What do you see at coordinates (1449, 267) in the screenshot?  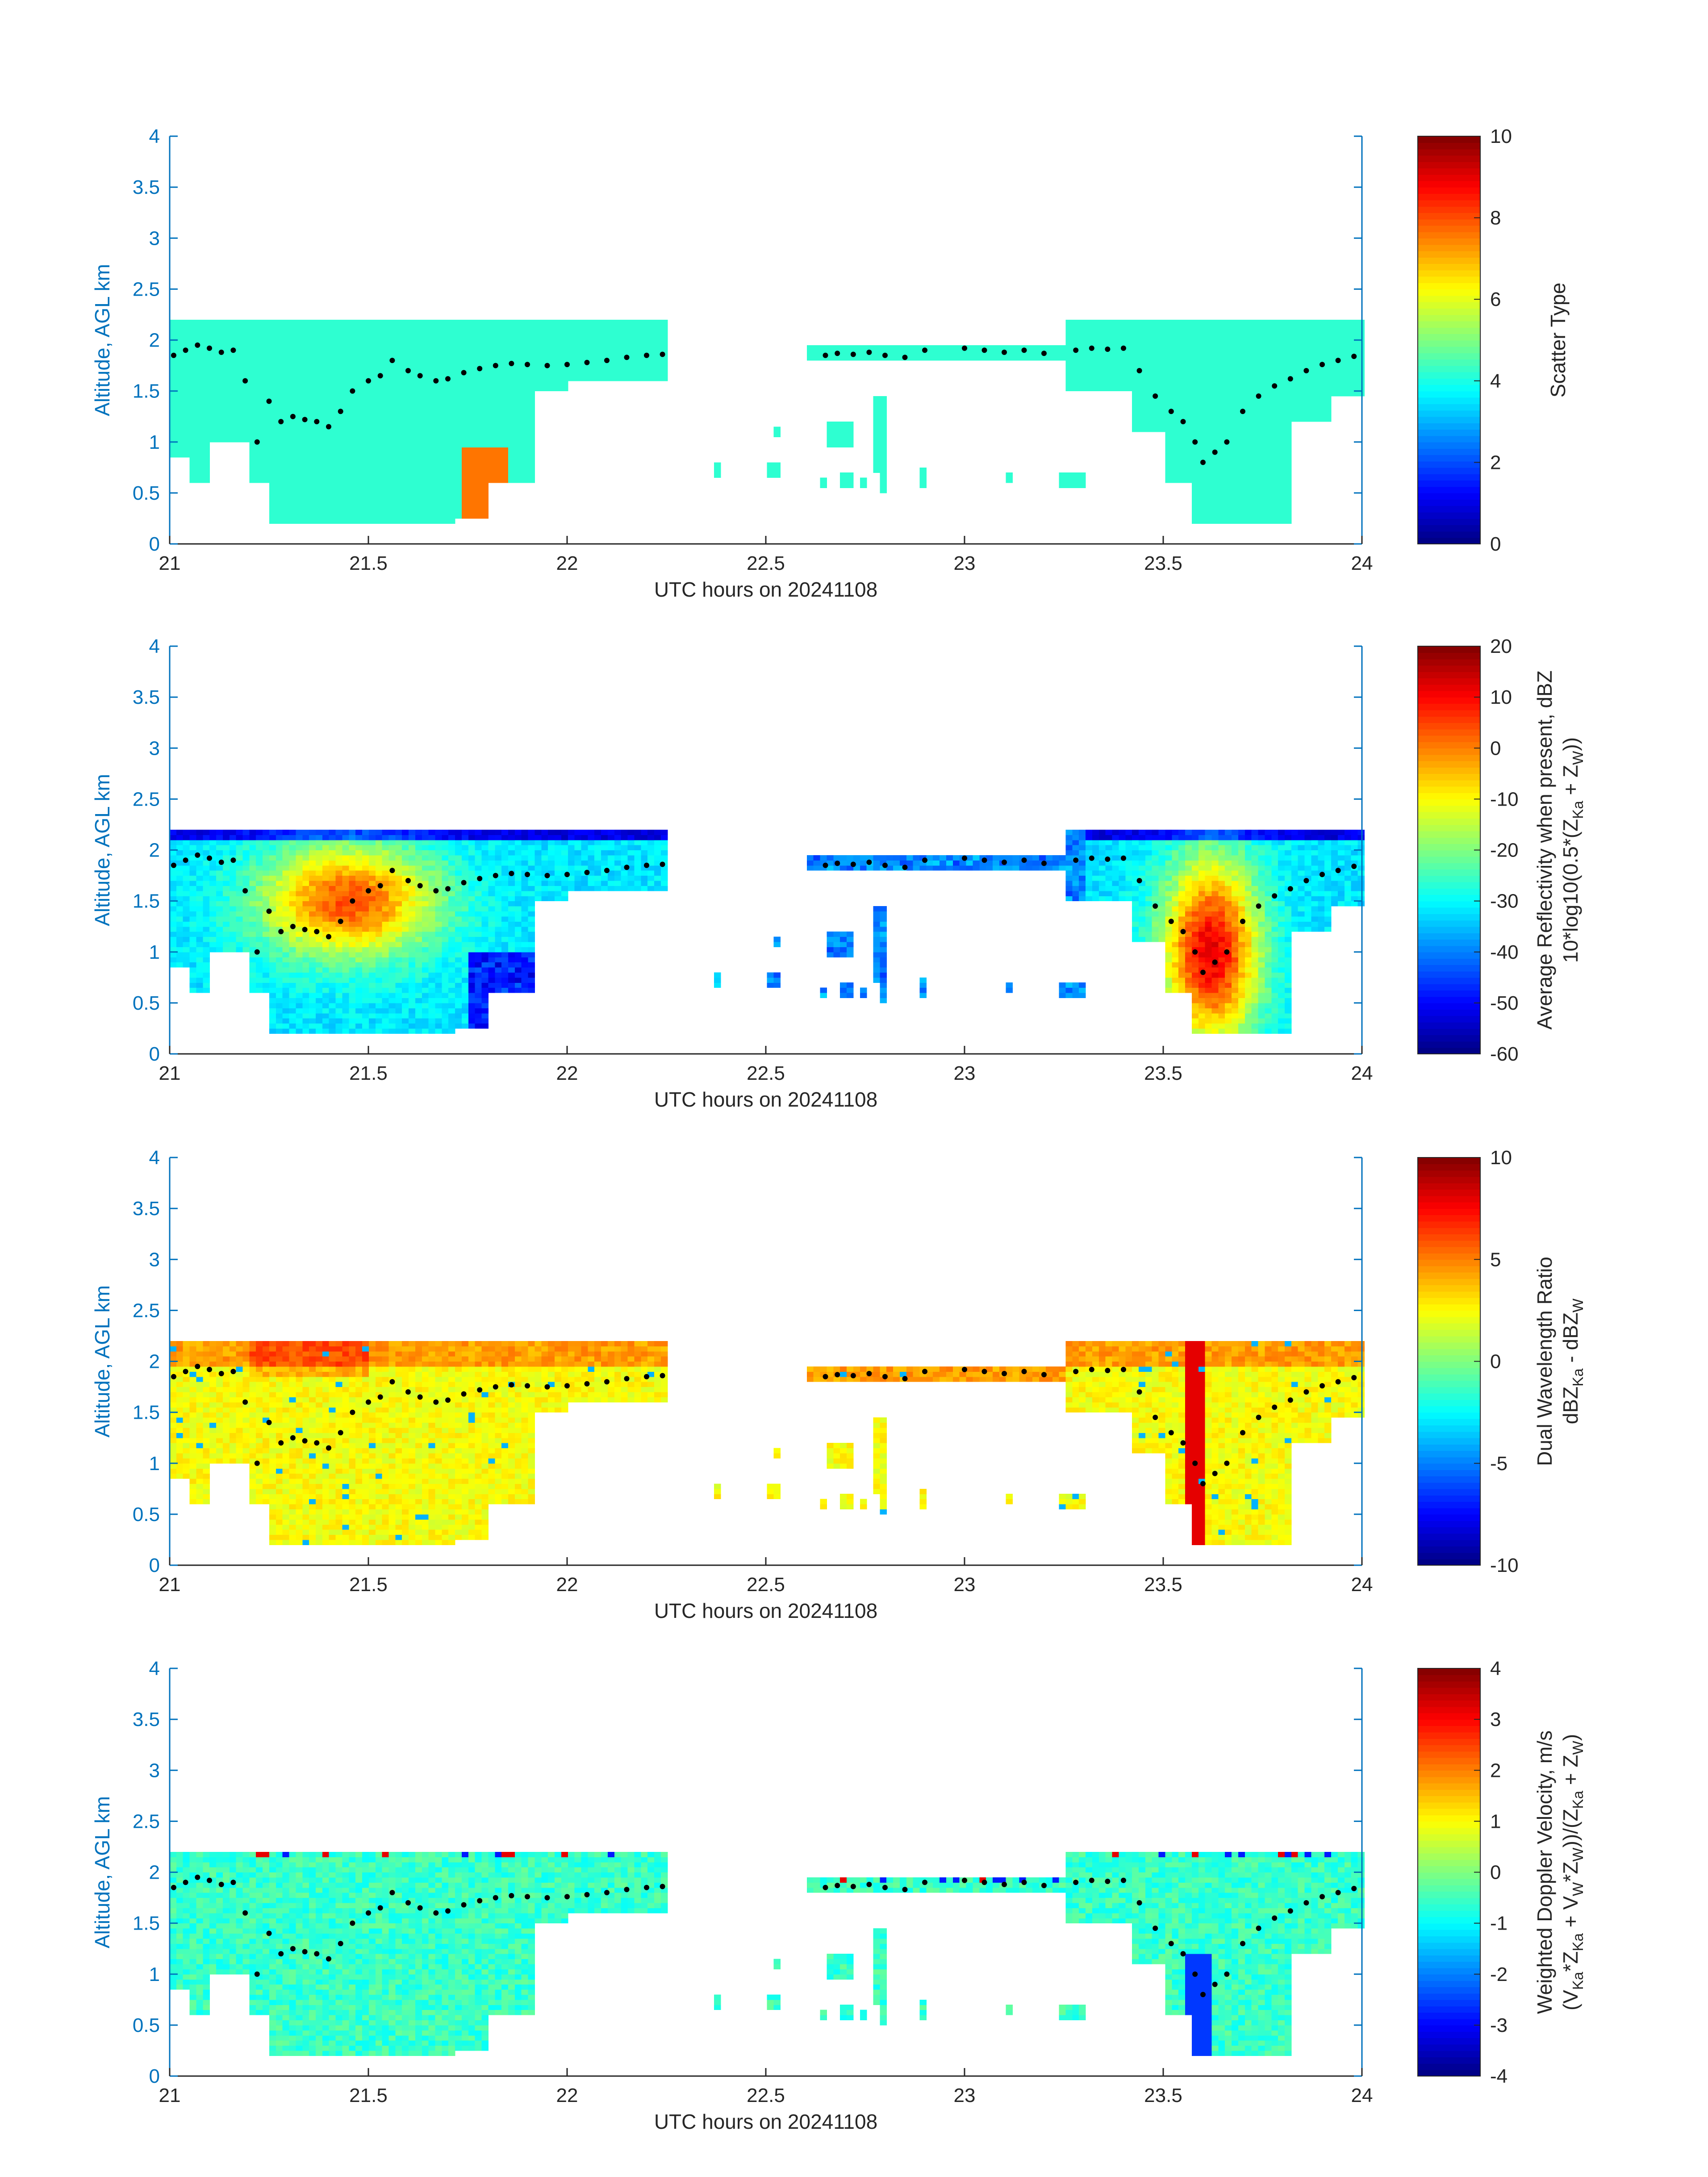 I see `colorbar-swatch` at bounding box center [1449, 267].